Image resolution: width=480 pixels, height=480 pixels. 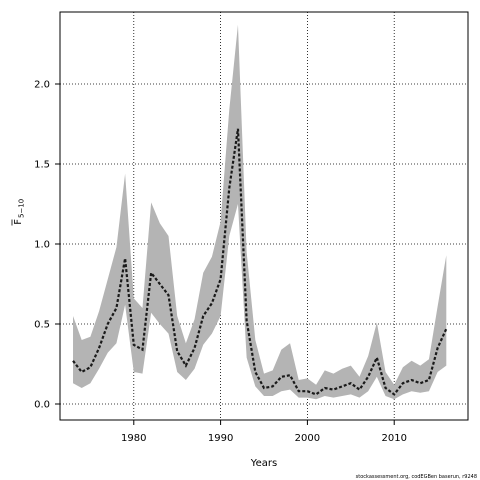 I want to click on svg-text: F, so click(x=18, y=222).